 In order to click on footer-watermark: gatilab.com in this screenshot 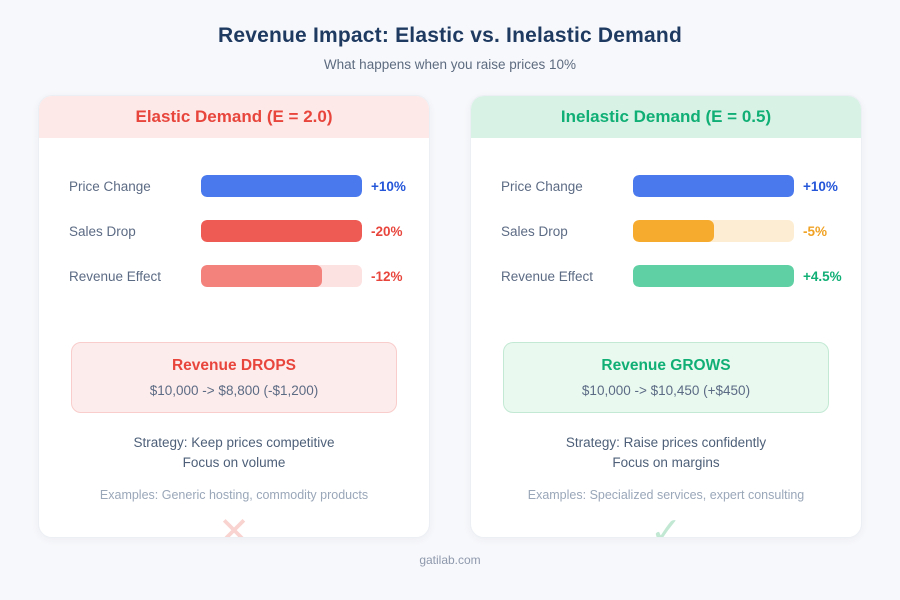, I will do `click(450, 560)`.